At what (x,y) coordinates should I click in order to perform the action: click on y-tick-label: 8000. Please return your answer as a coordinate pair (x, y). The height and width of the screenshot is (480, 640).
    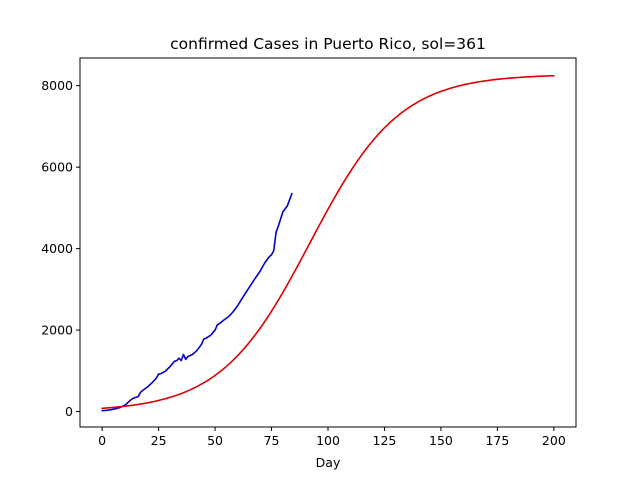
    Looking at the image, I should click on (57, 85).